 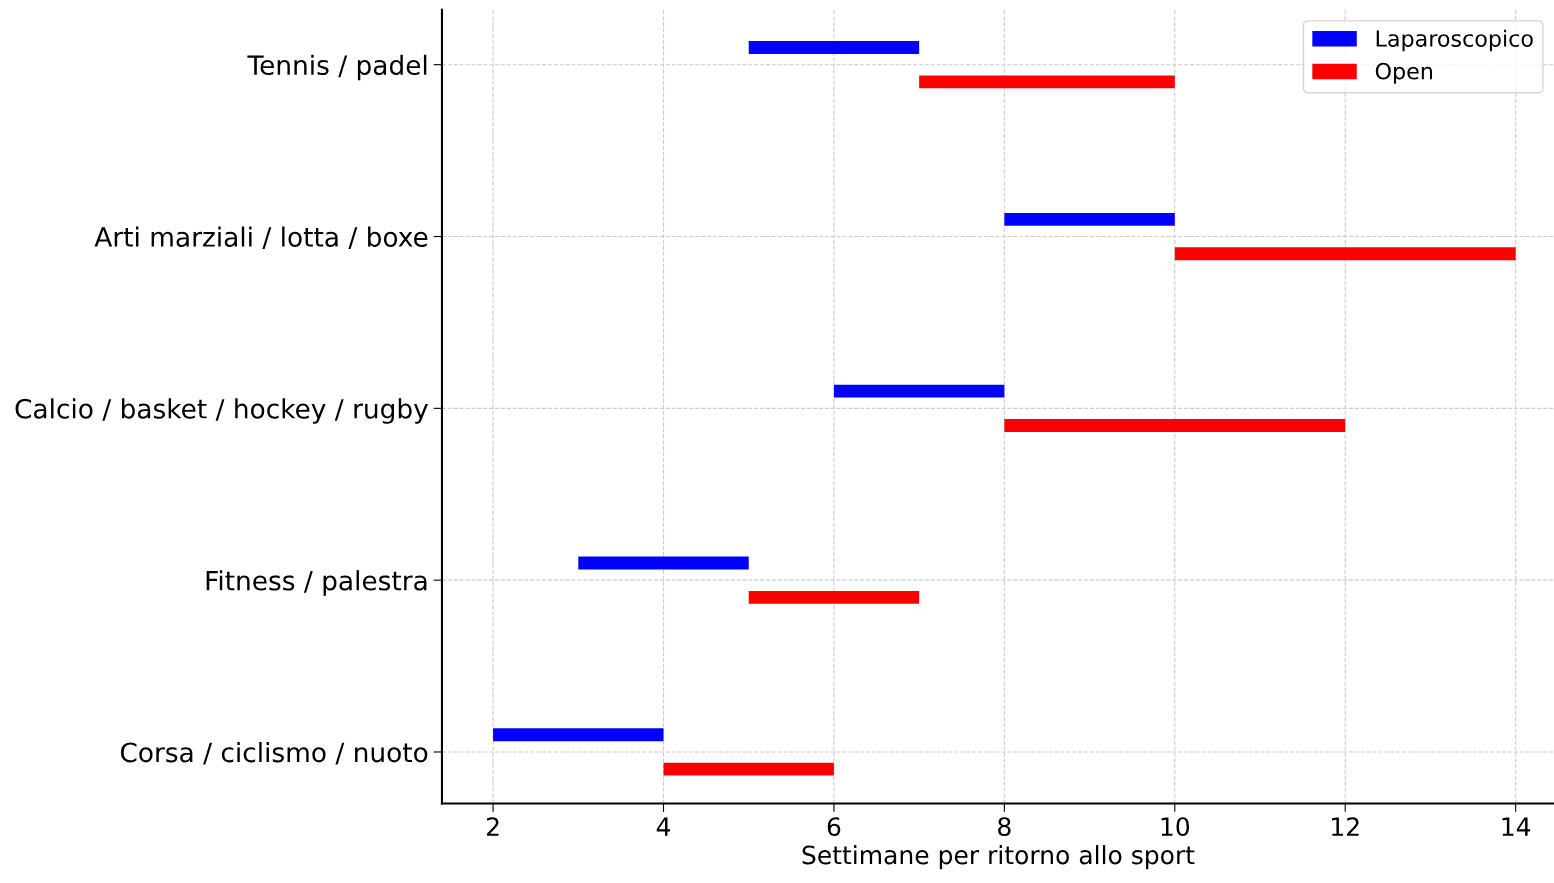 I want to click on x-tick-label: 10, so click(x=1175, y=827).